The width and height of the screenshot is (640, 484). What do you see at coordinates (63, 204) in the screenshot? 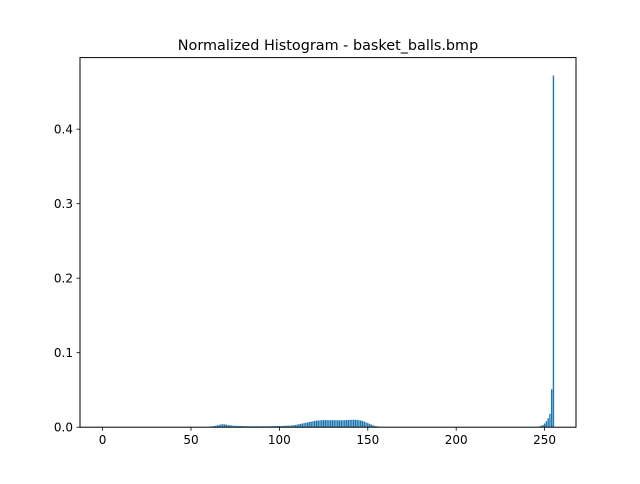
I see `y-tick-label: 0.3` at bounding box center [63, 204].